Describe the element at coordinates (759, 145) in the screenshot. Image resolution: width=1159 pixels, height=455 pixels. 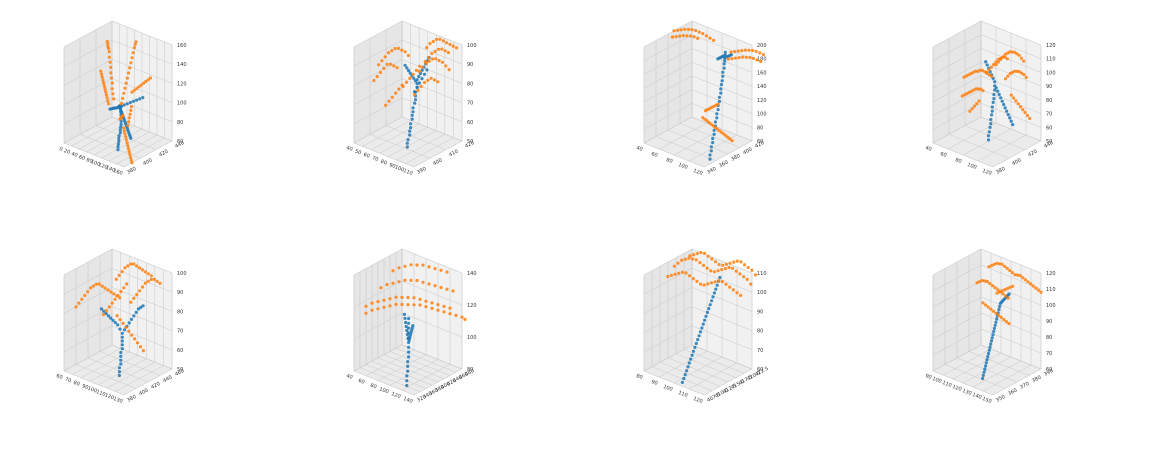
I see `y-tick-label: 420` at that location.